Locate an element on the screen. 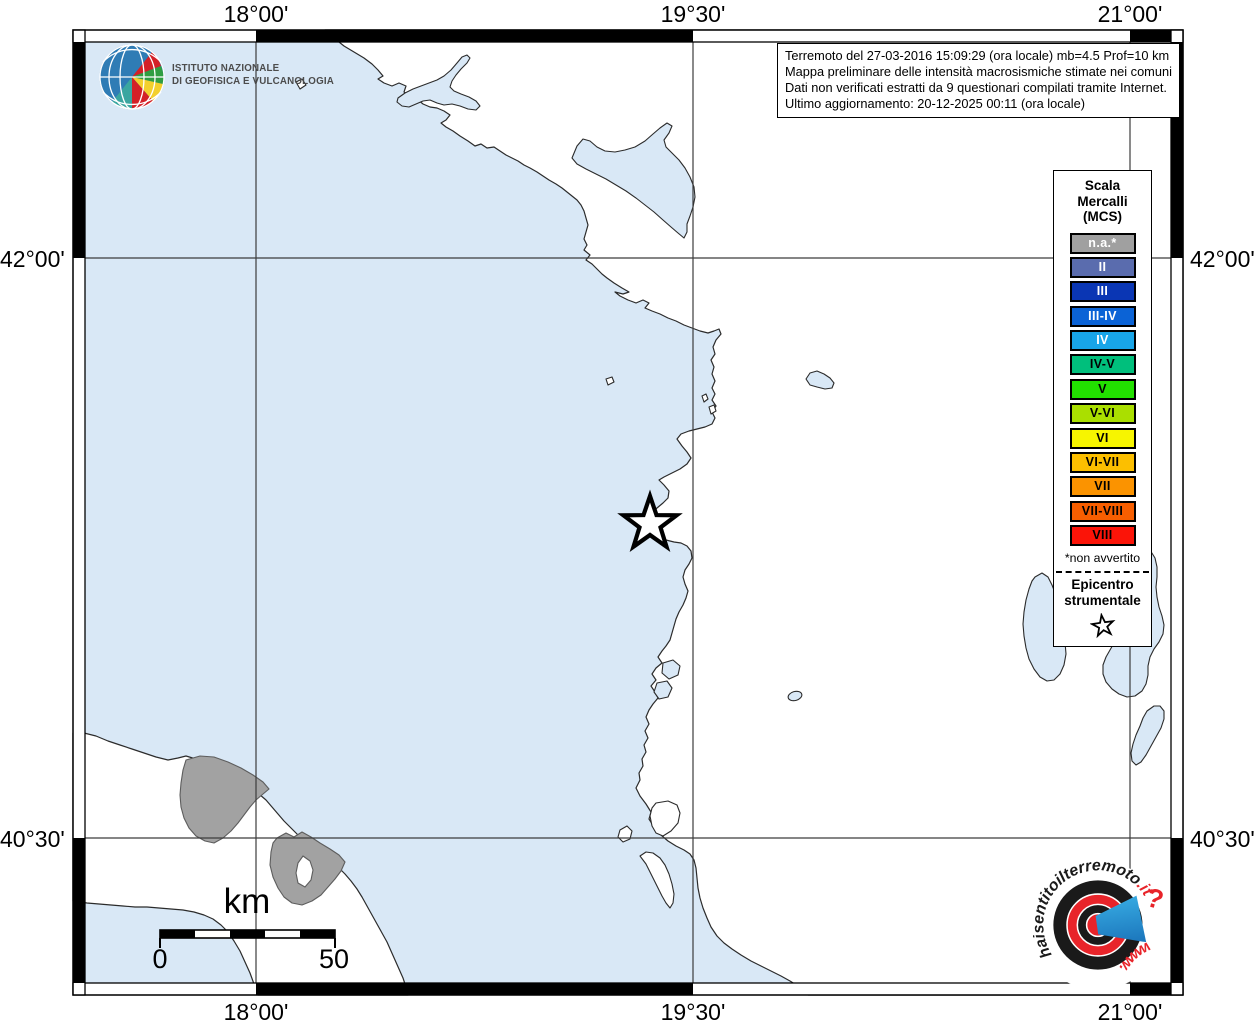  ingv-logo-globe is located at coordinates (132, 77).